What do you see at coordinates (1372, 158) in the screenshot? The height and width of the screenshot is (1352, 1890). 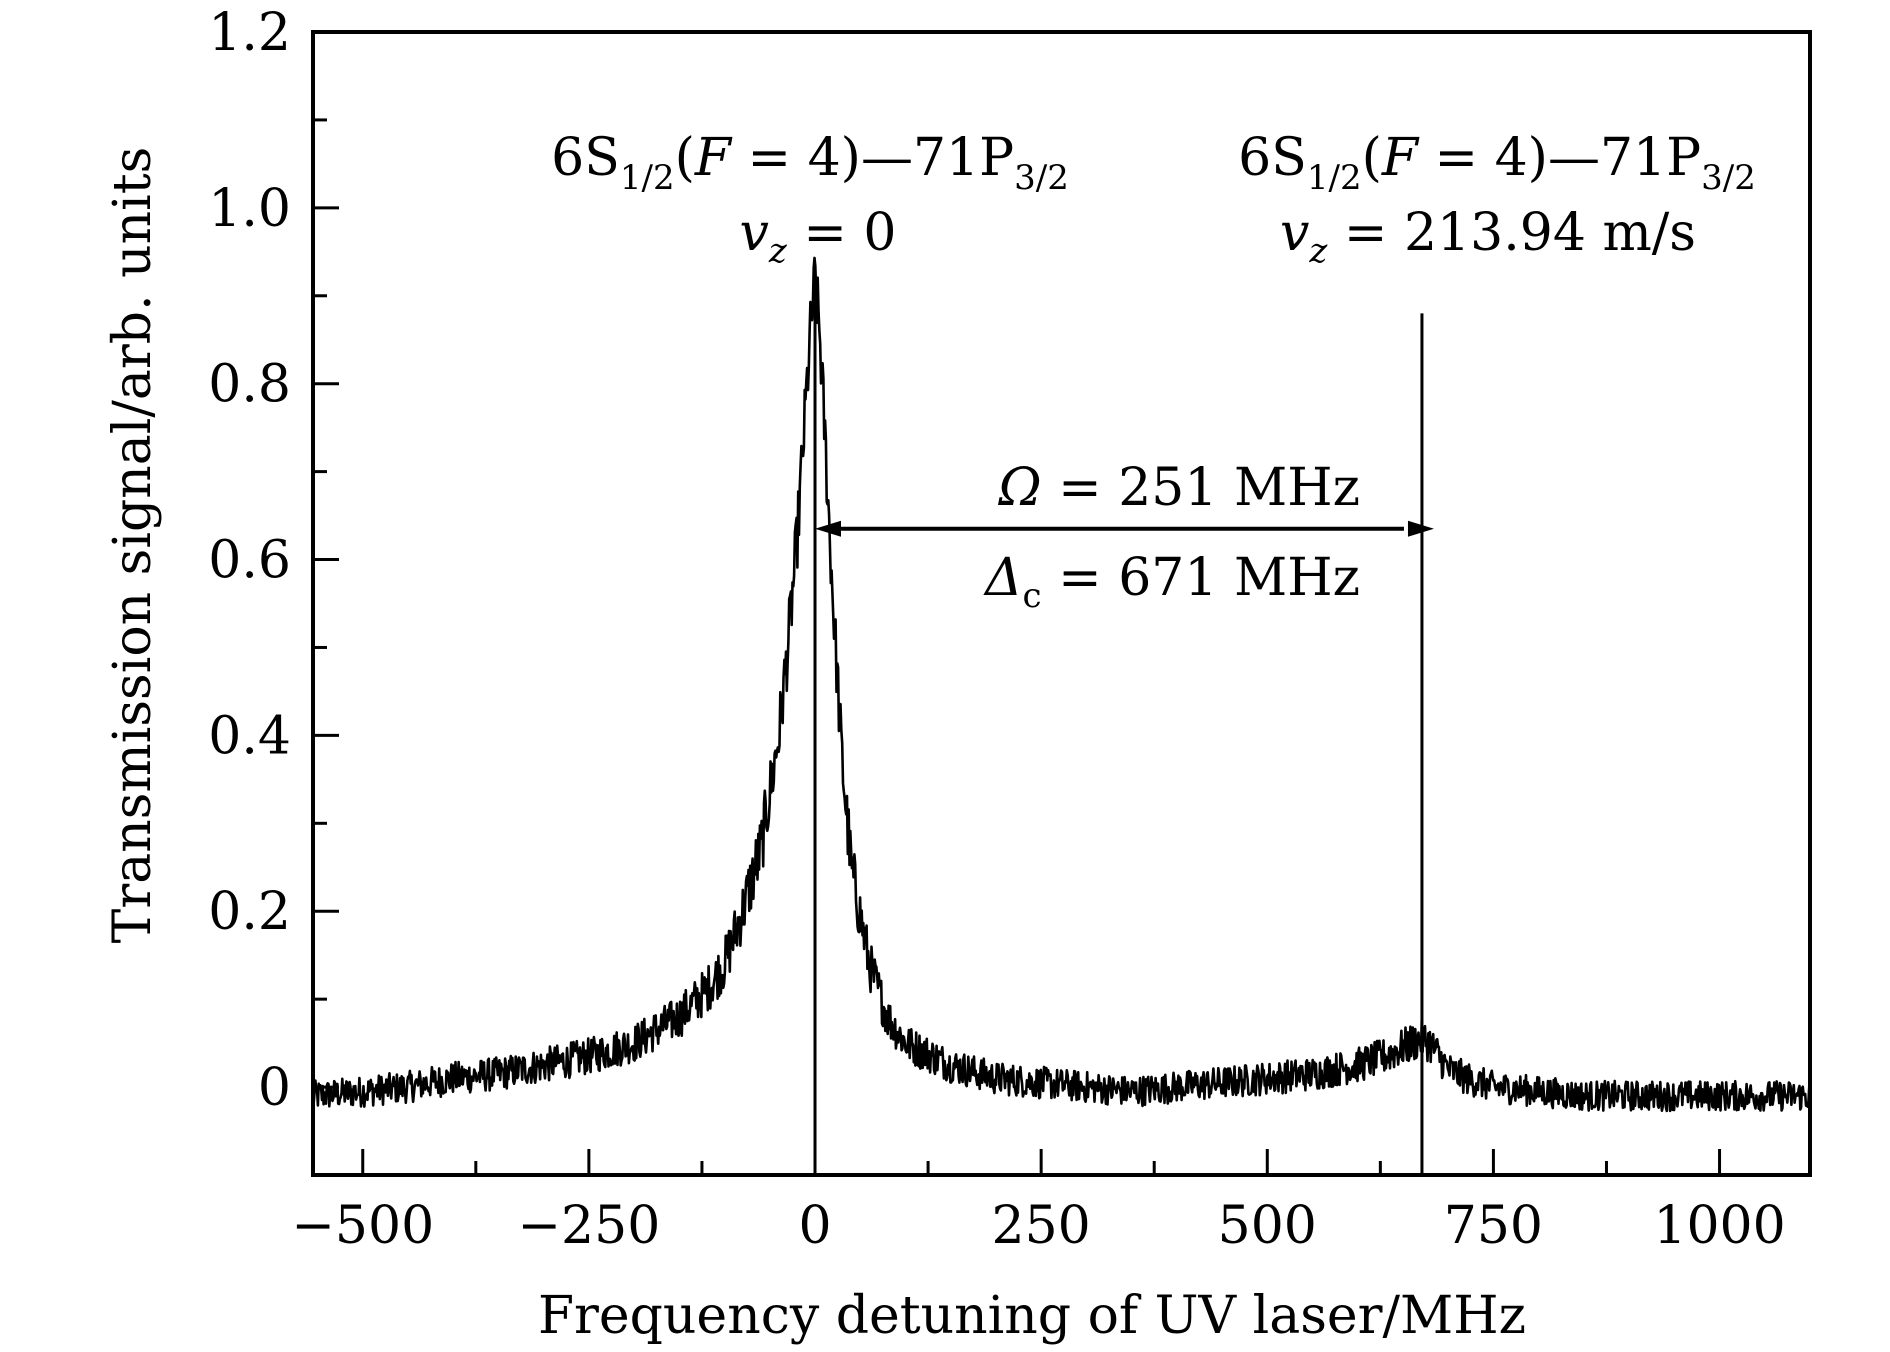 I see `peak2-paren: (` at bounding box center [1372, 158].